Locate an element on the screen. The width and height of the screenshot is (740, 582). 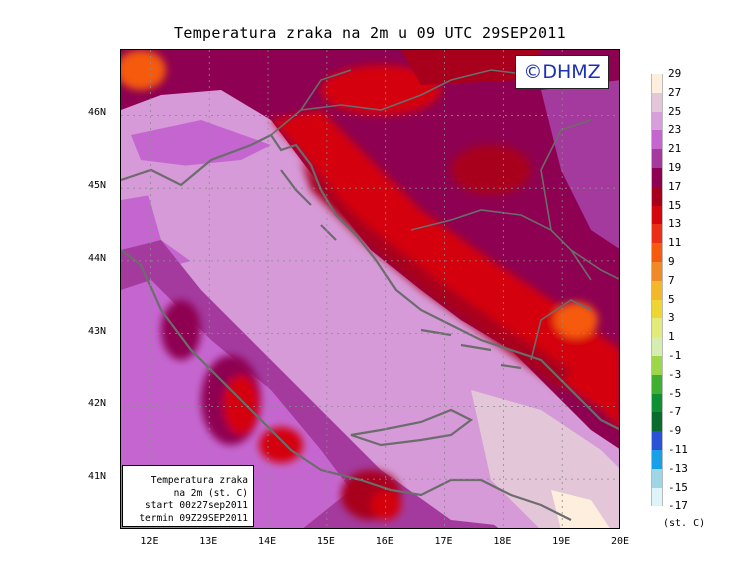
latitude-label: 42N is located at coordinates (97, 404).